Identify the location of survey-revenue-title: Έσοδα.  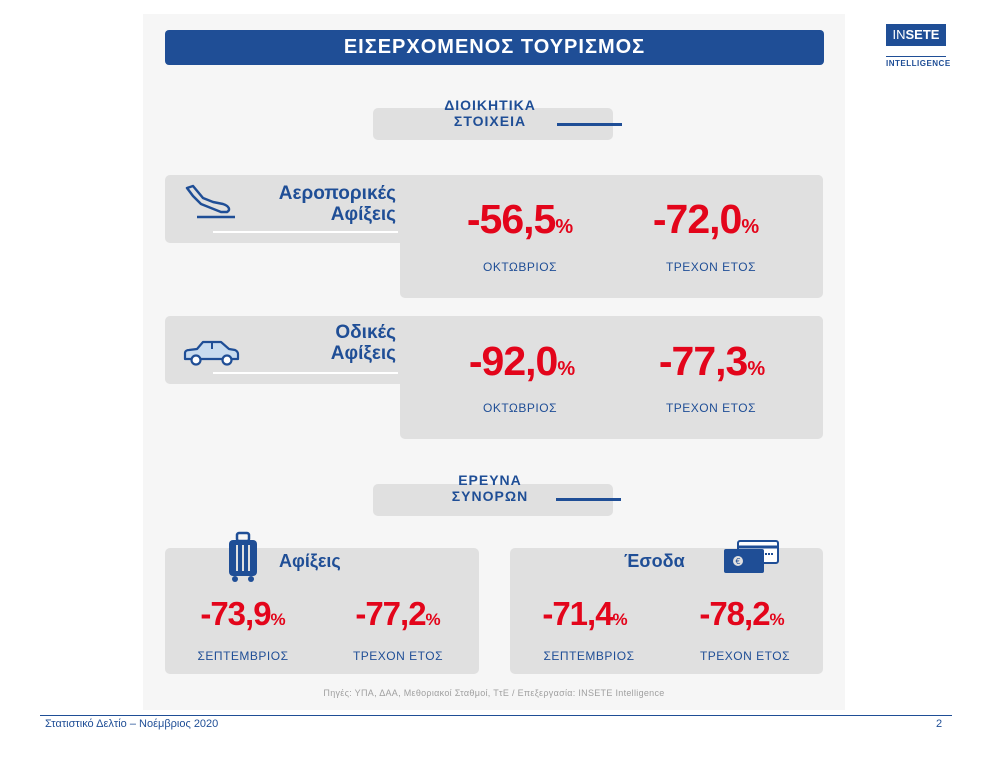
(654, 561).